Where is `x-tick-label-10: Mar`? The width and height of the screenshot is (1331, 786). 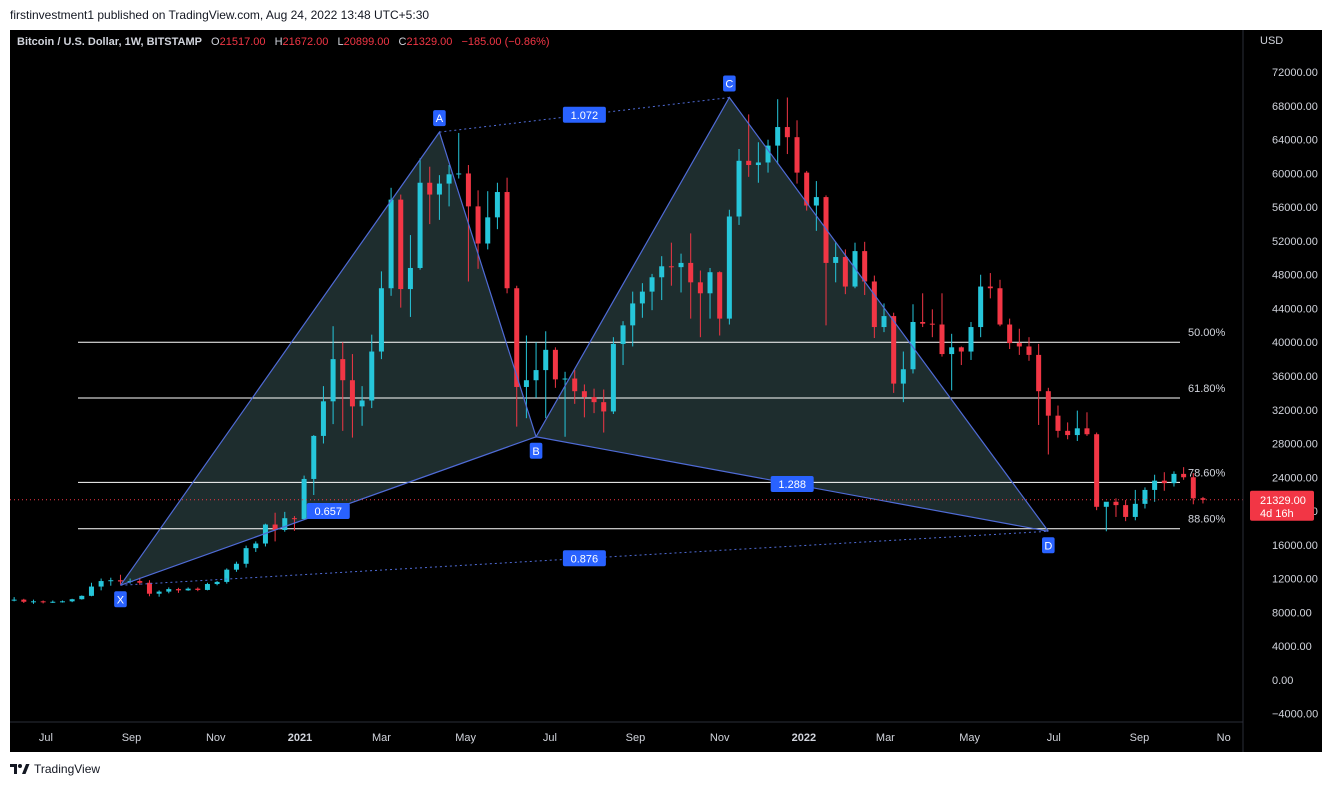
x-tick-label-10: Mar is located at coordinates (885, 738).